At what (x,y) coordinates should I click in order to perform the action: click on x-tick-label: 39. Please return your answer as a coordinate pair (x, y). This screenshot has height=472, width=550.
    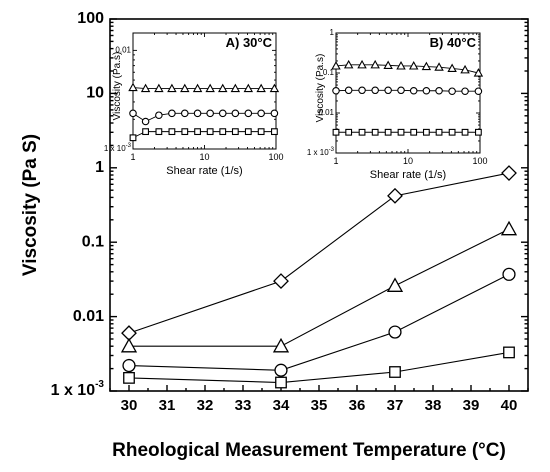
    Looking at the image, I should click on (471, 405).